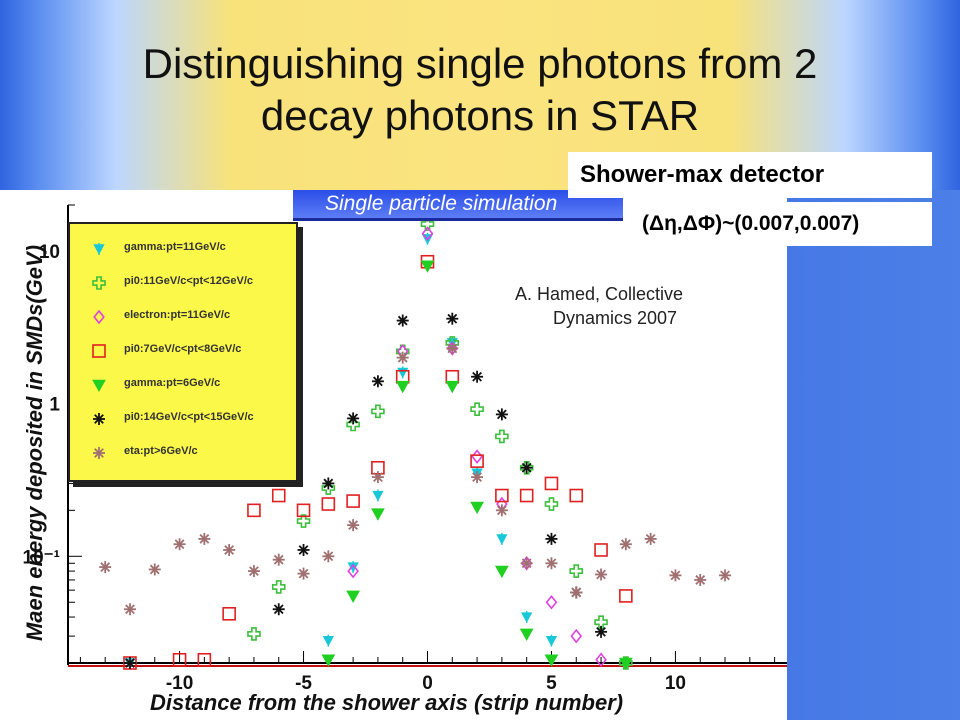  I want to click on x-tick-label: 10, so click(675, 683).